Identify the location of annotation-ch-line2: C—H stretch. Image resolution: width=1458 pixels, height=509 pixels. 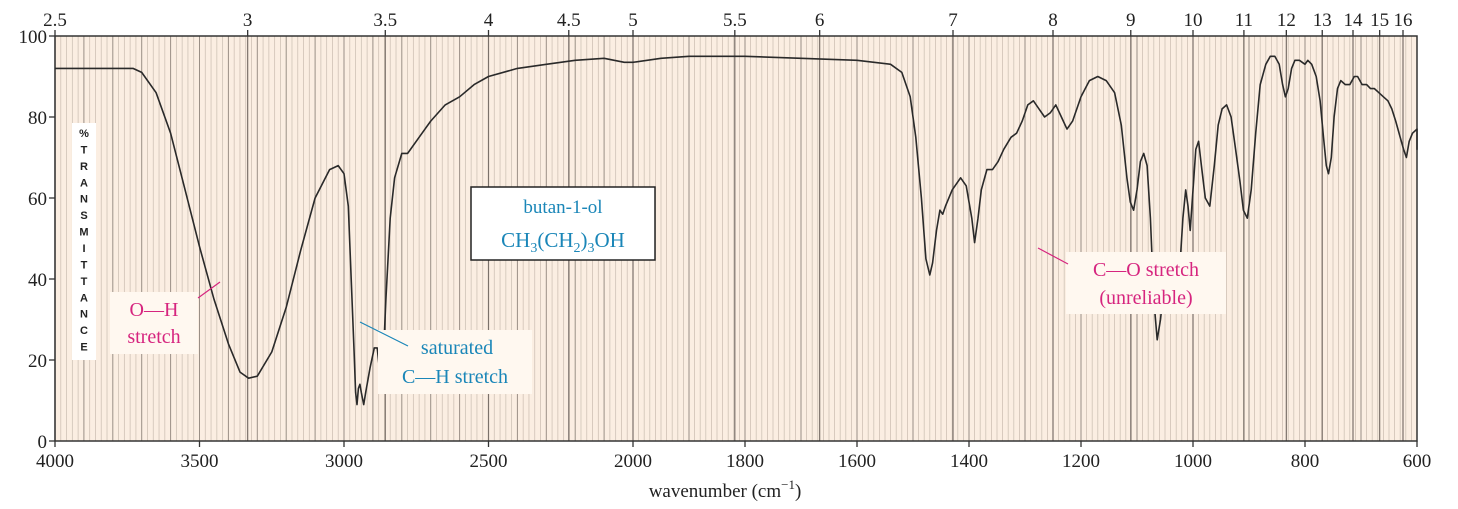
(455, 377).